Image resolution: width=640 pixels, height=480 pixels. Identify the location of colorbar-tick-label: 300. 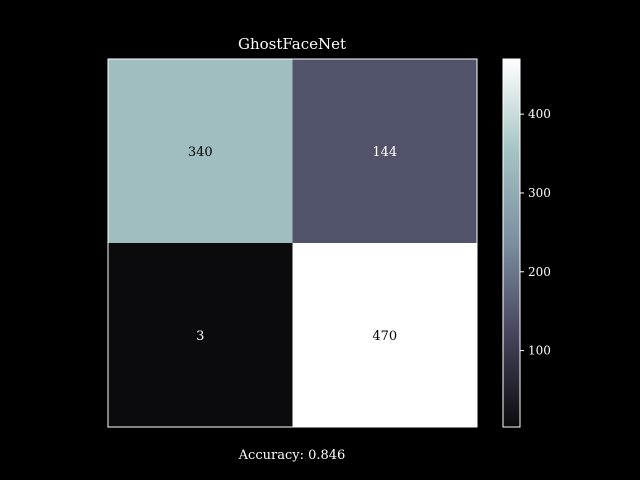
(539, 193).